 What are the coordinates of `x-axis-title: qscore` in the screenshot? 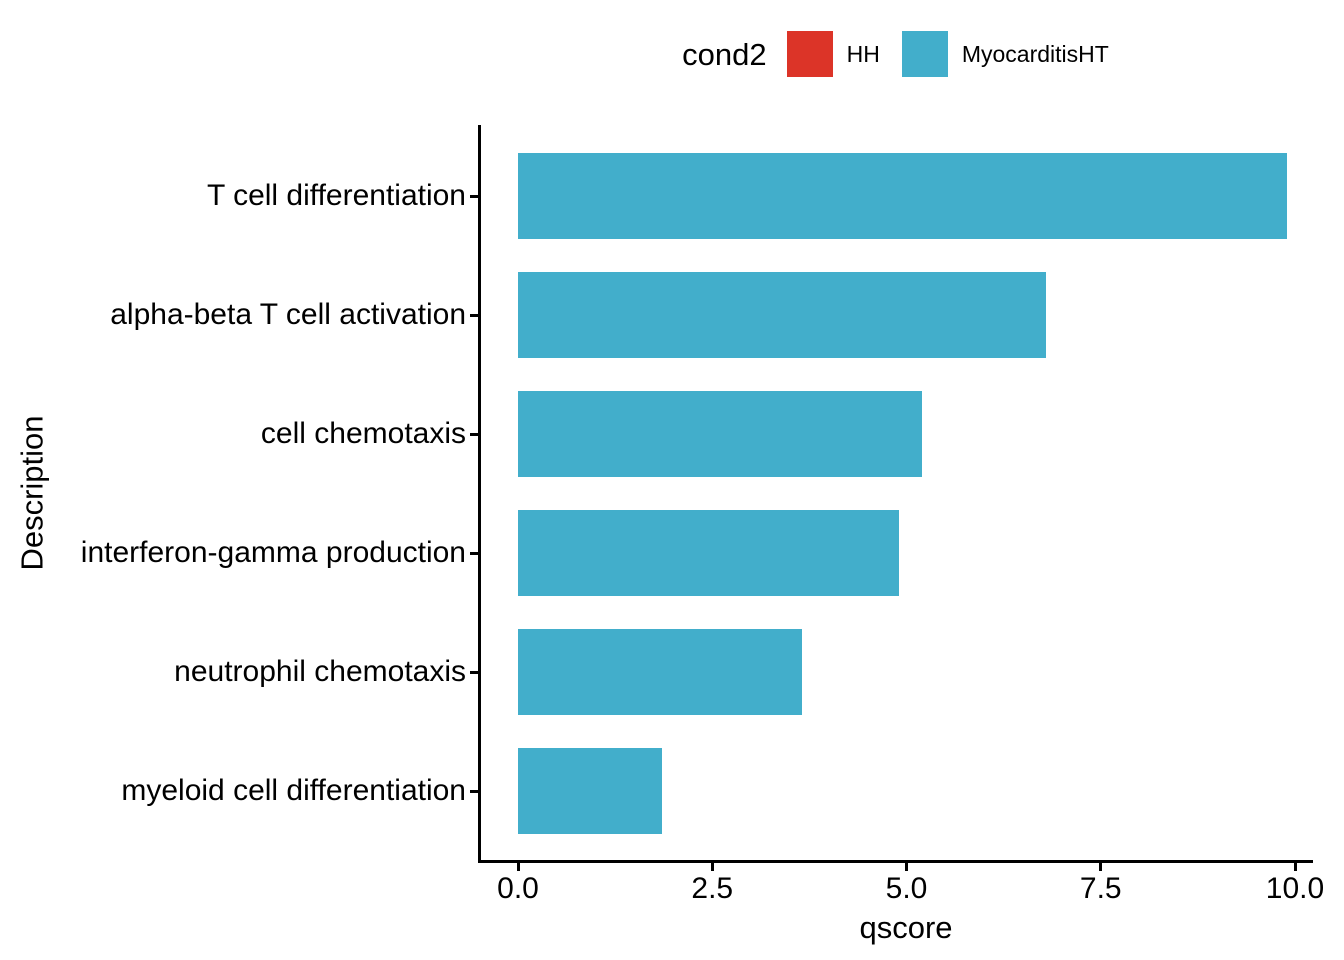 It's located at (906, 927).